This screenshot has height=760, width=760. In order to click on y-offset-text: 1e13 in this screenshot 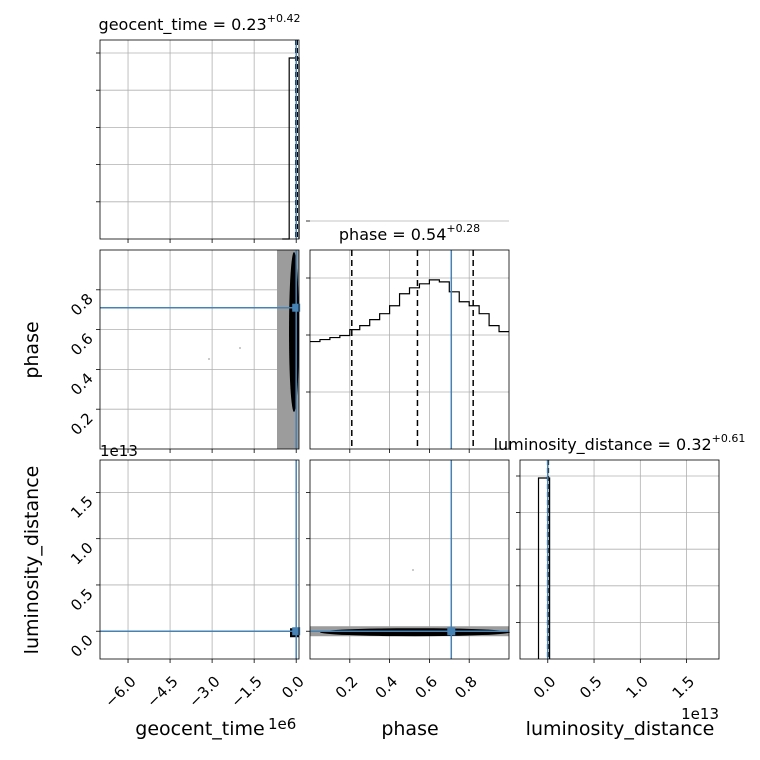, I will do `click(119, 451)`.